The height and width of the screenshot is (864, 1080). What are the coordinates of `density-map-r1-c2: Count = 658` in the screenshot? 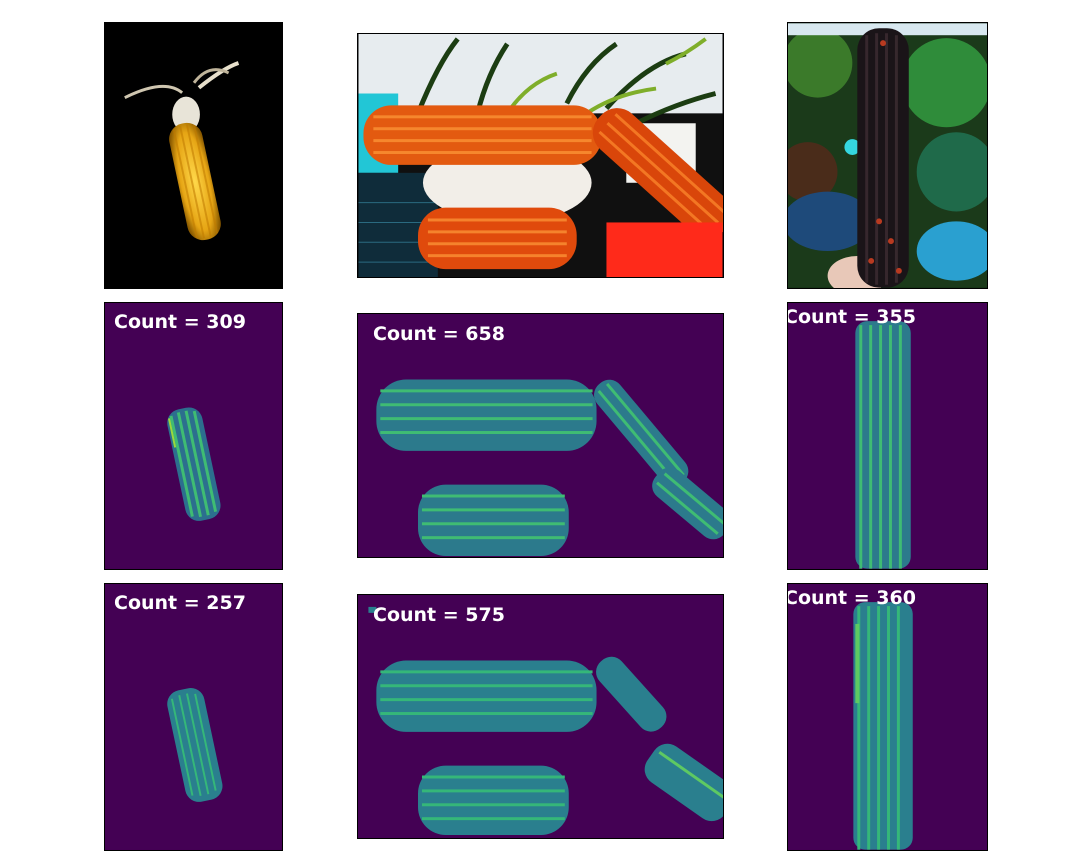 It's located at (540, 435).